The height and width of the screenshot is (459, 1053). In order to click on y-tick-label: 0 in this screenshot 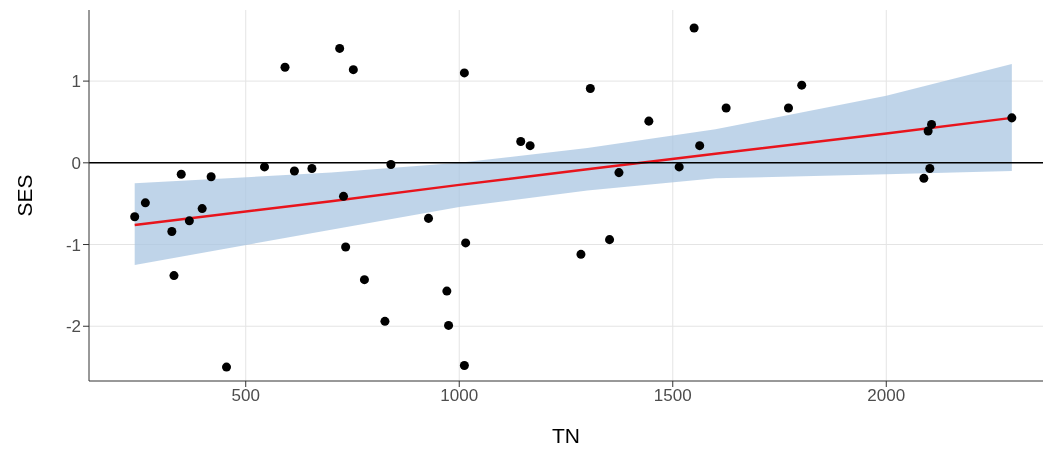, I will do `click(76, 163)`.